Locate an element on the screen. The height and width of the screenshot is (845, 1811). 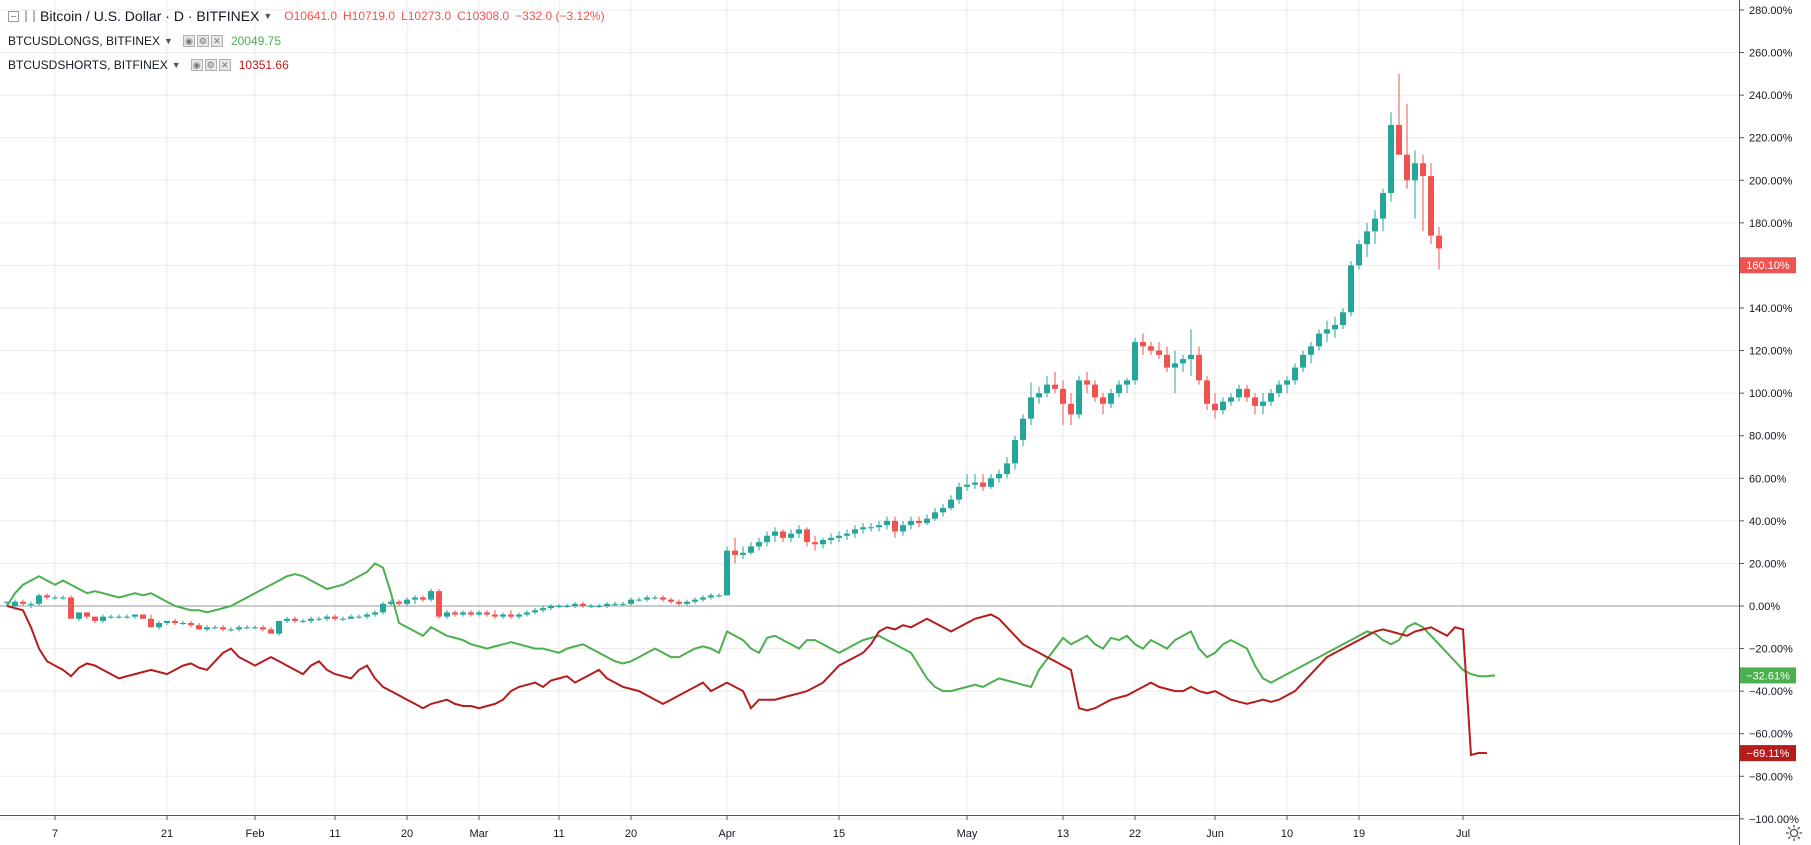
legend-shorts-row: BTCUSDSHORTS, BITFINEX ▼ ◉ ⚙ ✕ 10351.66 is located at coordinates (148, 65).